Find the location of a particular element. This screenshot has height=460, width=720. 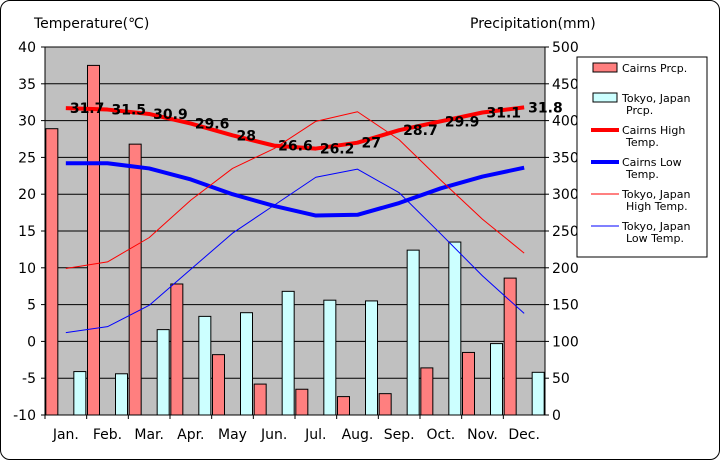

bar-cairns-prcp--3 is located at coordinates (177, 349).